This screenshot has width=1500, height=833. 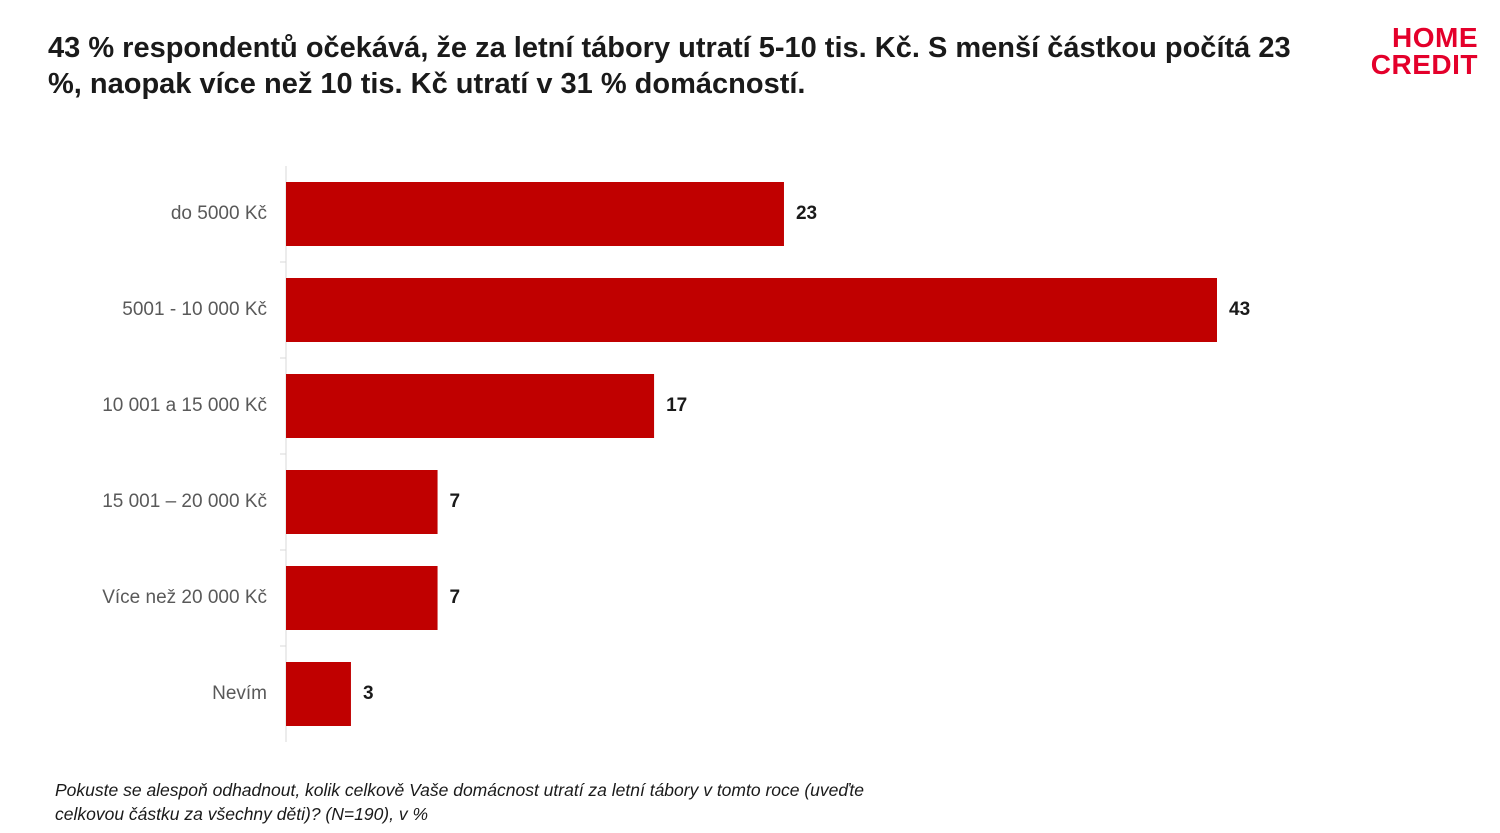 I want to click on category-label: 5001 - 10 000 Kč, so click(x=194, y=309).